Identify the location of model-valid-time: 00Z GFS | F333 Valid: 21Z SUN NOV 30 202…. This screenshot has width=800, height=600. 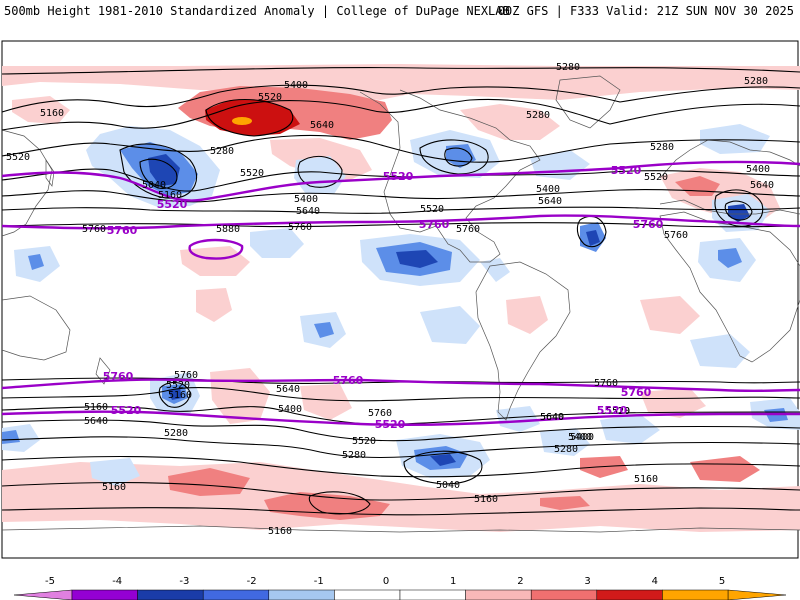
(645, 11).